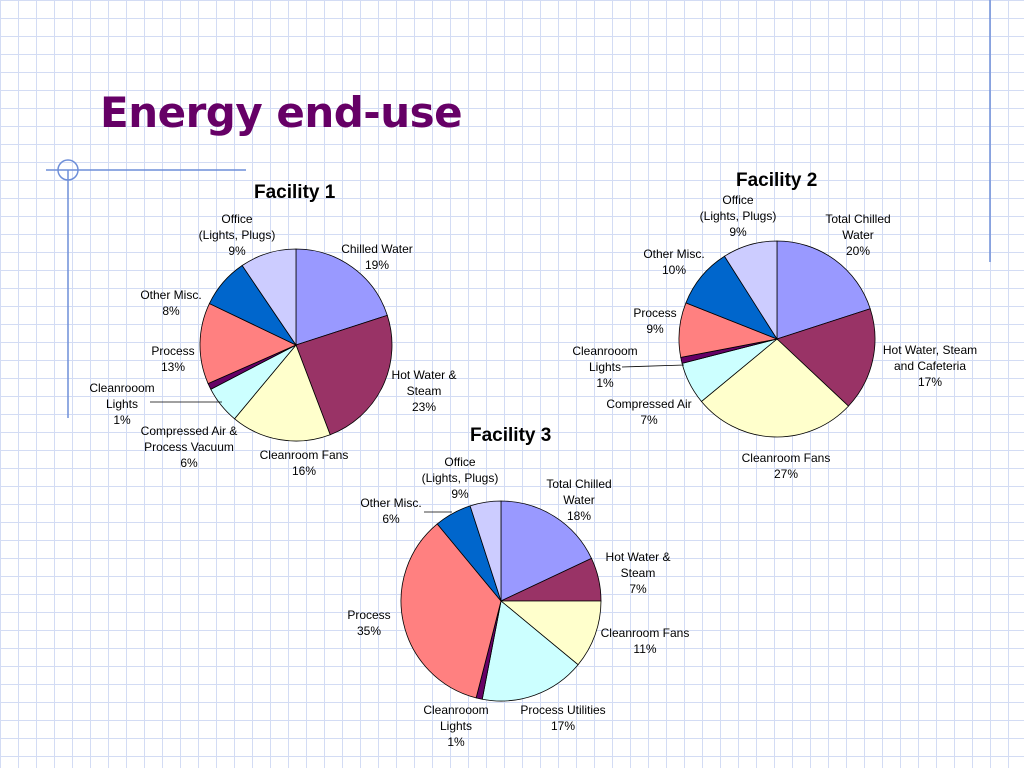 The width and height of the screenshot is (1024, 768). Describe the element at coordinates (645, 649) in the screenshot. I see `slice-label-line: 11%` at that location.